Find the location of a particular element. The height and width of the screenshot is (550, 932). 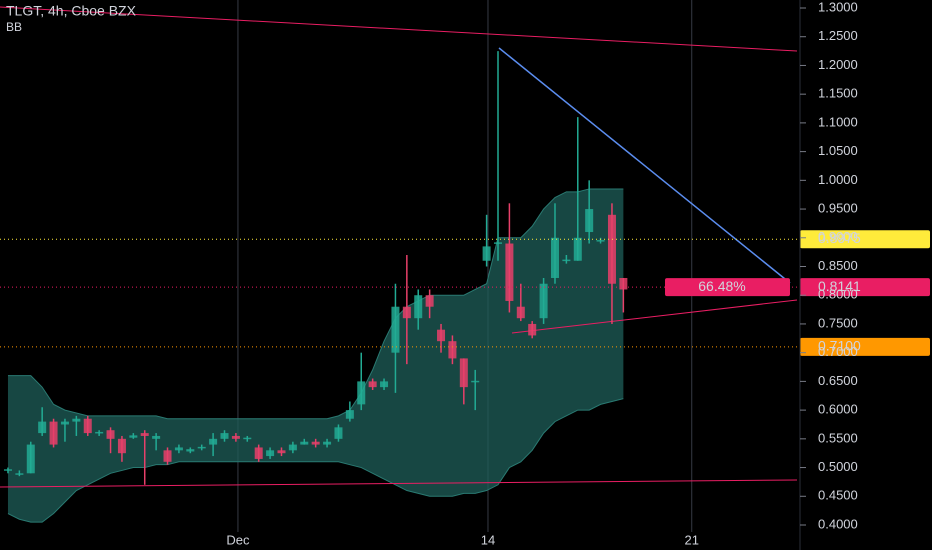

y-tick-label: 0.9500 is located at coordinates (838, 207).